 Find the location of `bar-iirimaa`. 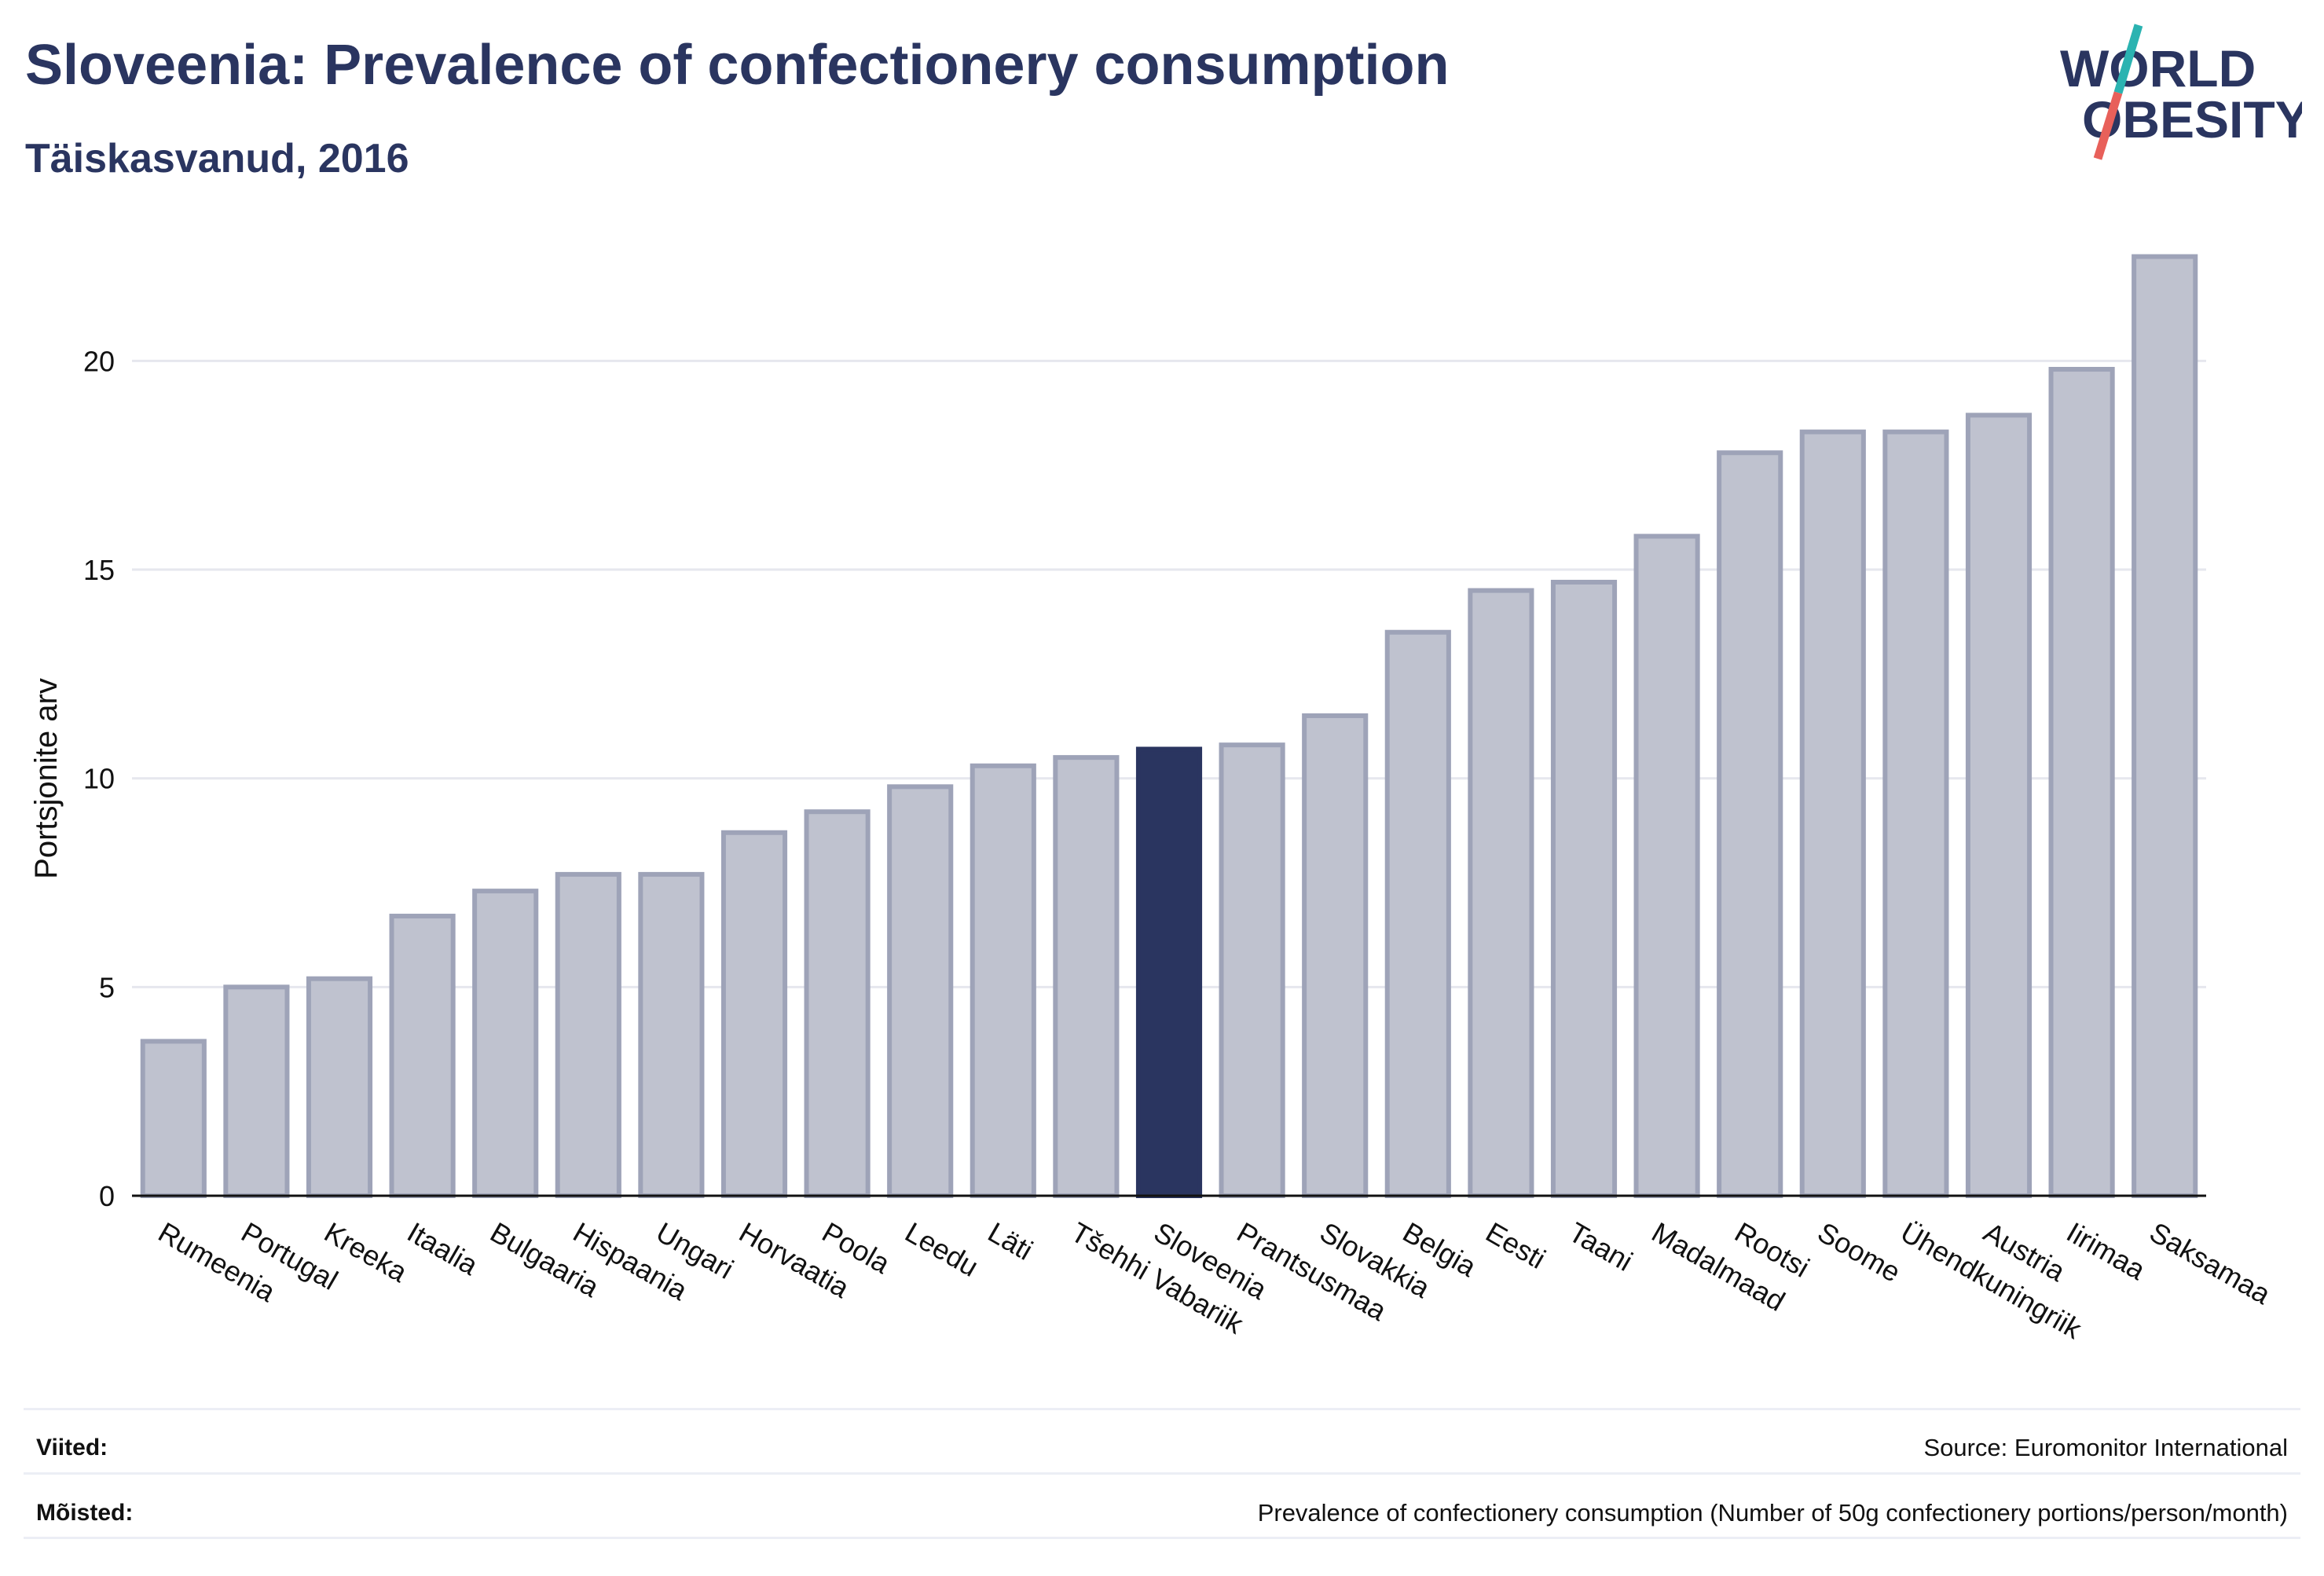

bar-iirimaa is located at coordinates (2081, 783).